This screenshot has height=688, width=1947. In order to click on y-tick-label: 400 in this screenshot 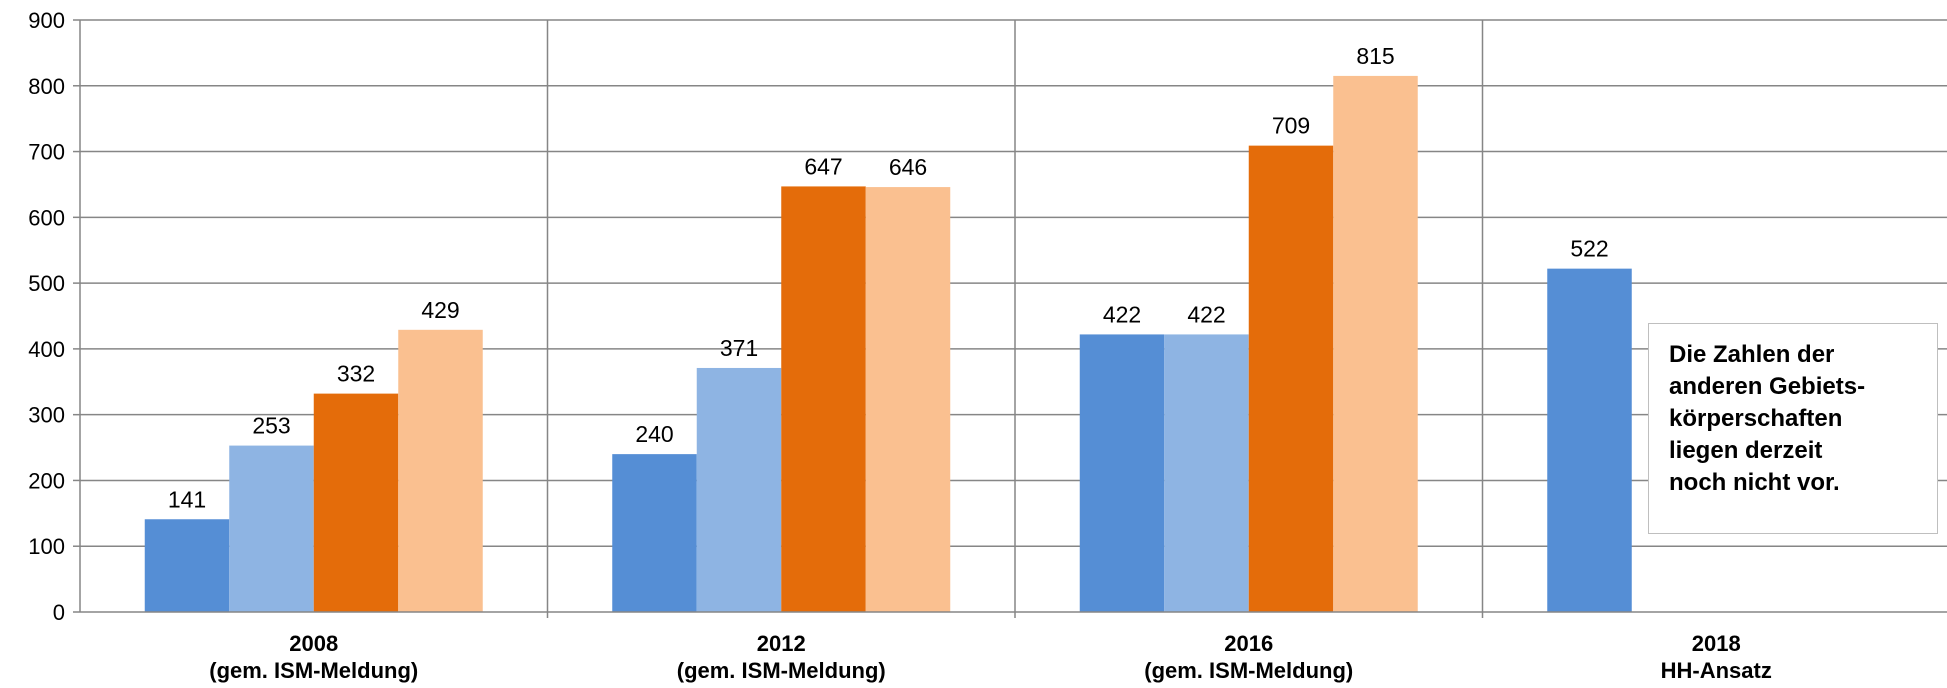, I will do `click(46, 349)`.